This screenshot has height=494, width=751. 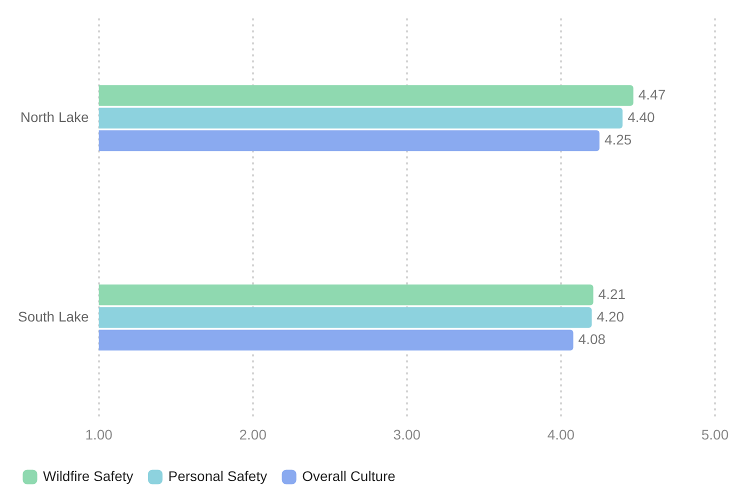 I want to click on x-tick-label: 2.00, so click(x=253, y=434).